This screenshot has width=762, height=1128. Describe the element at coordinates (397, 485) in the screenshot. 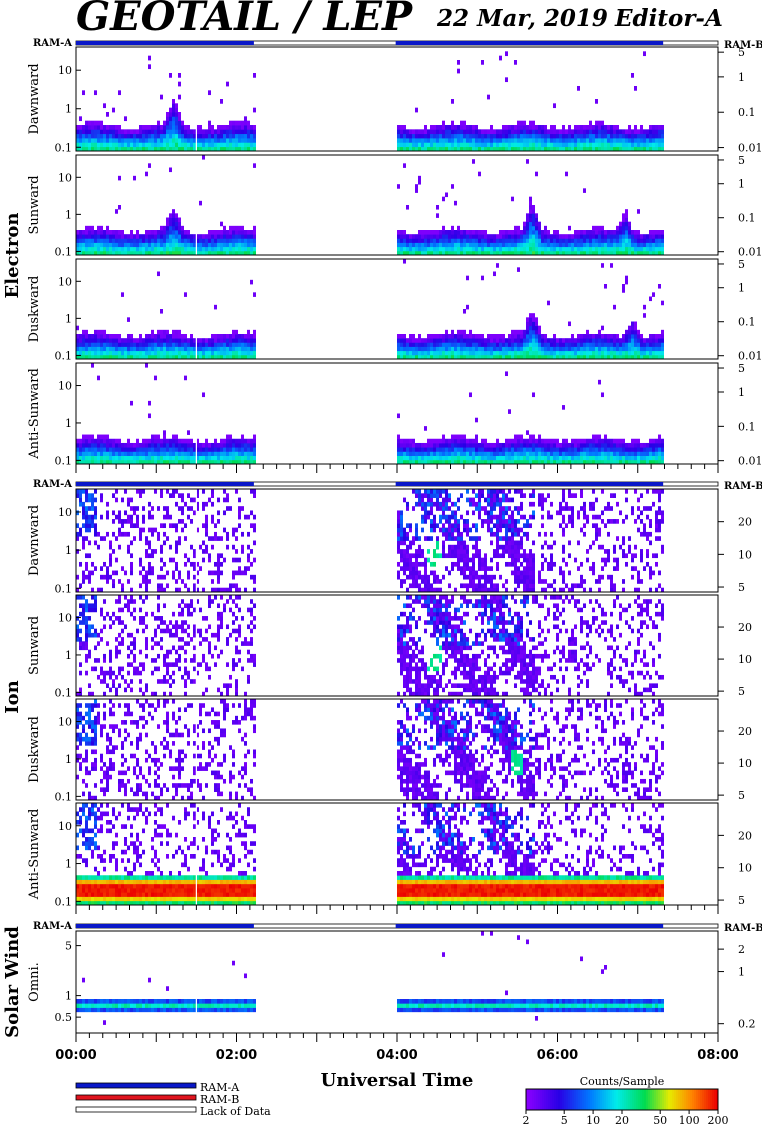

I see `ram-indicator-bar: RAM-A RAM-B` at that location.